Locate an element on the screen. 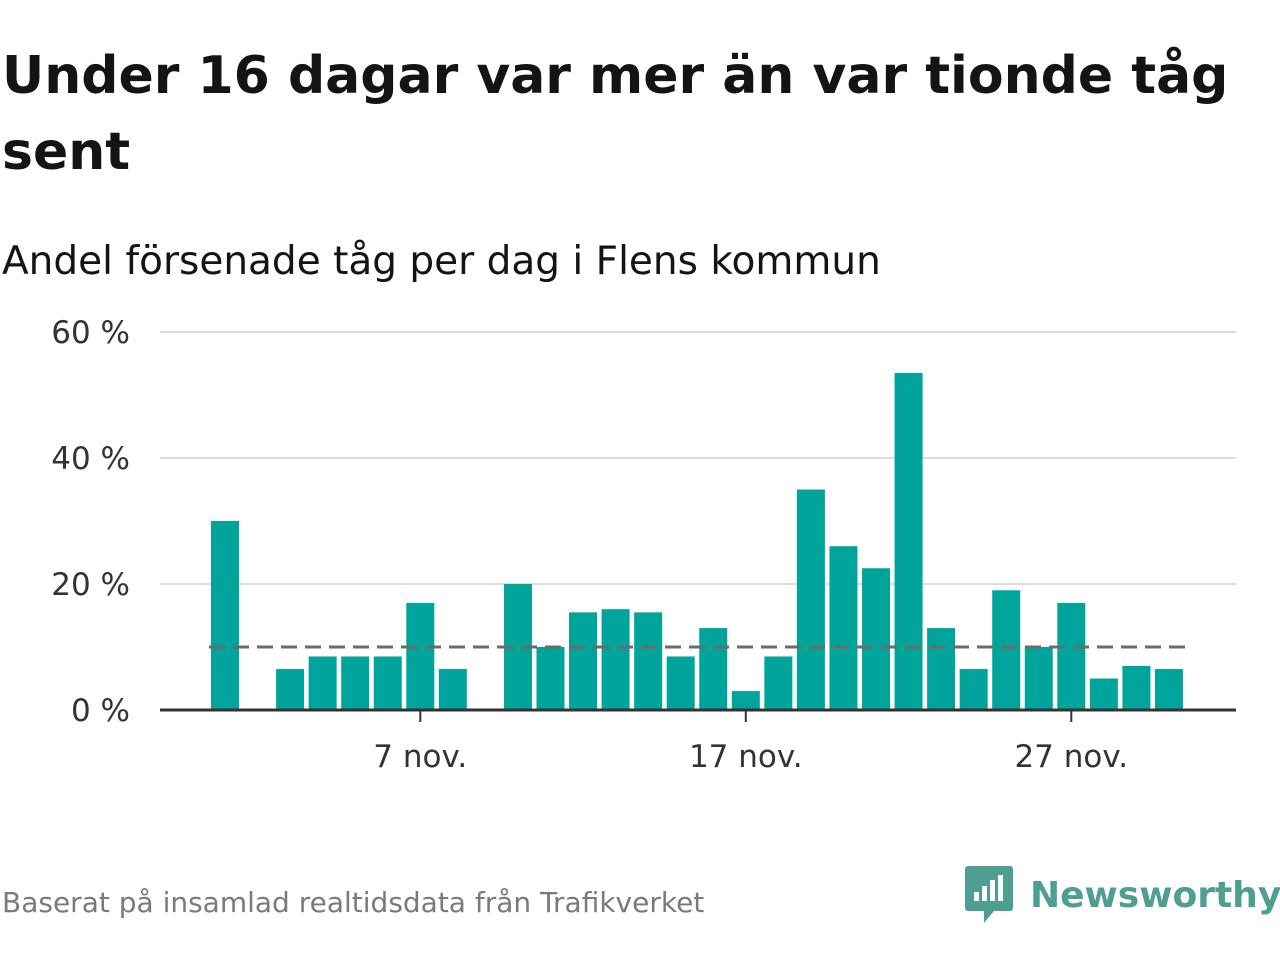  brand-logo: Newsworthy is located at coordinates (1122, 895).